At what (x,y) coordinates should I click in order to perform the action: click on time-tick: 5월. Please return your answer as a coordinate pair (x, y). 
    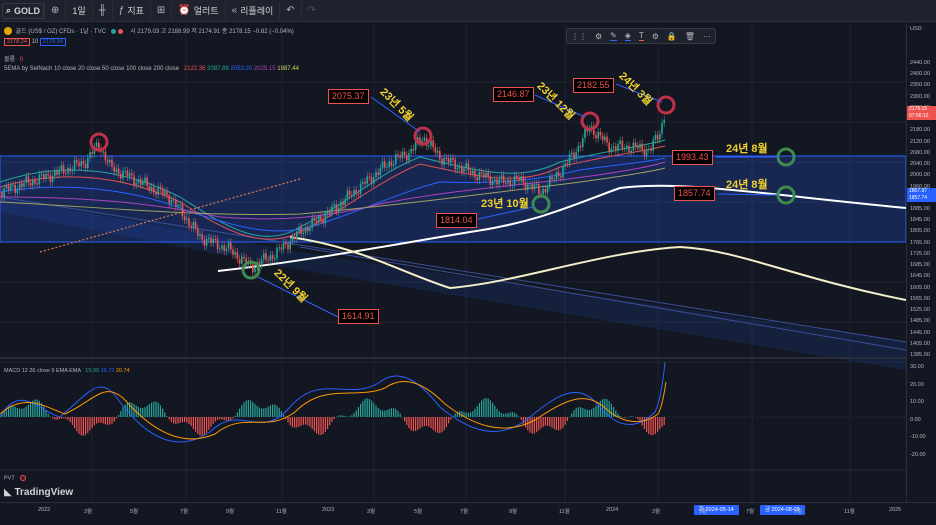
    Looking at the image, I should click on (703, 512).